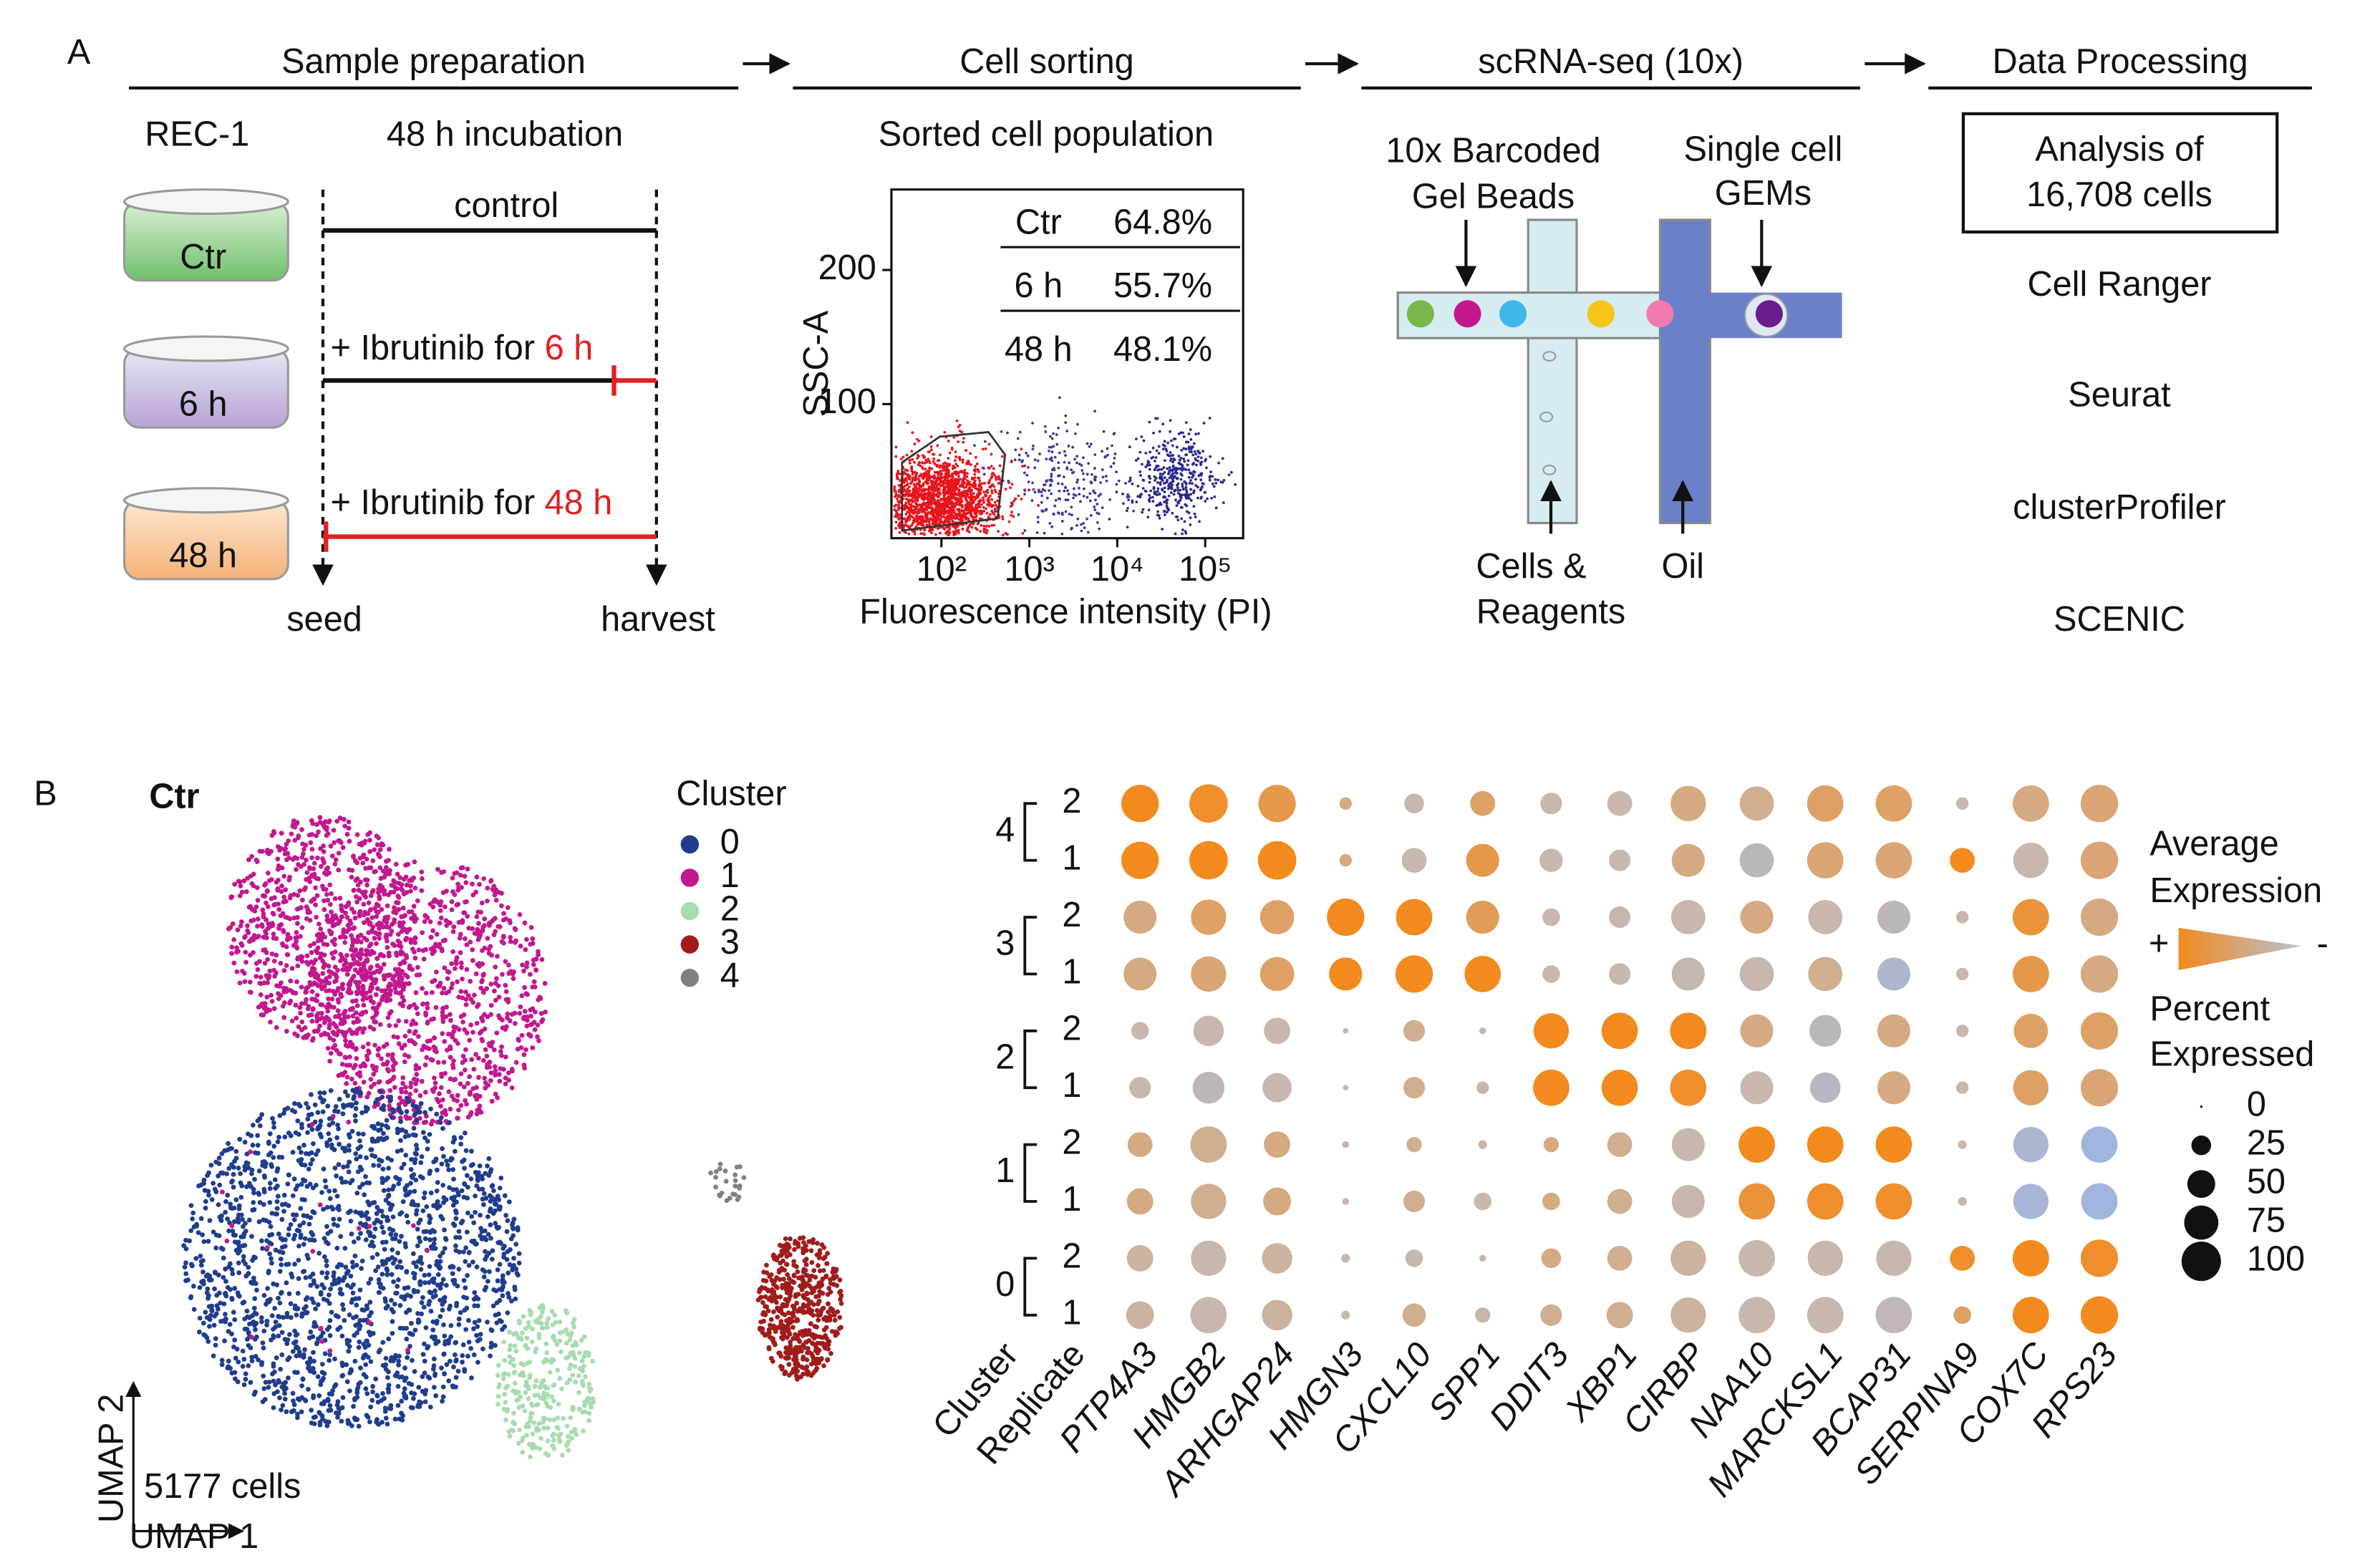  Describe the element at coordinates (1039, 285) in the screenshot. I see `table-cell: 6 h` at that location.